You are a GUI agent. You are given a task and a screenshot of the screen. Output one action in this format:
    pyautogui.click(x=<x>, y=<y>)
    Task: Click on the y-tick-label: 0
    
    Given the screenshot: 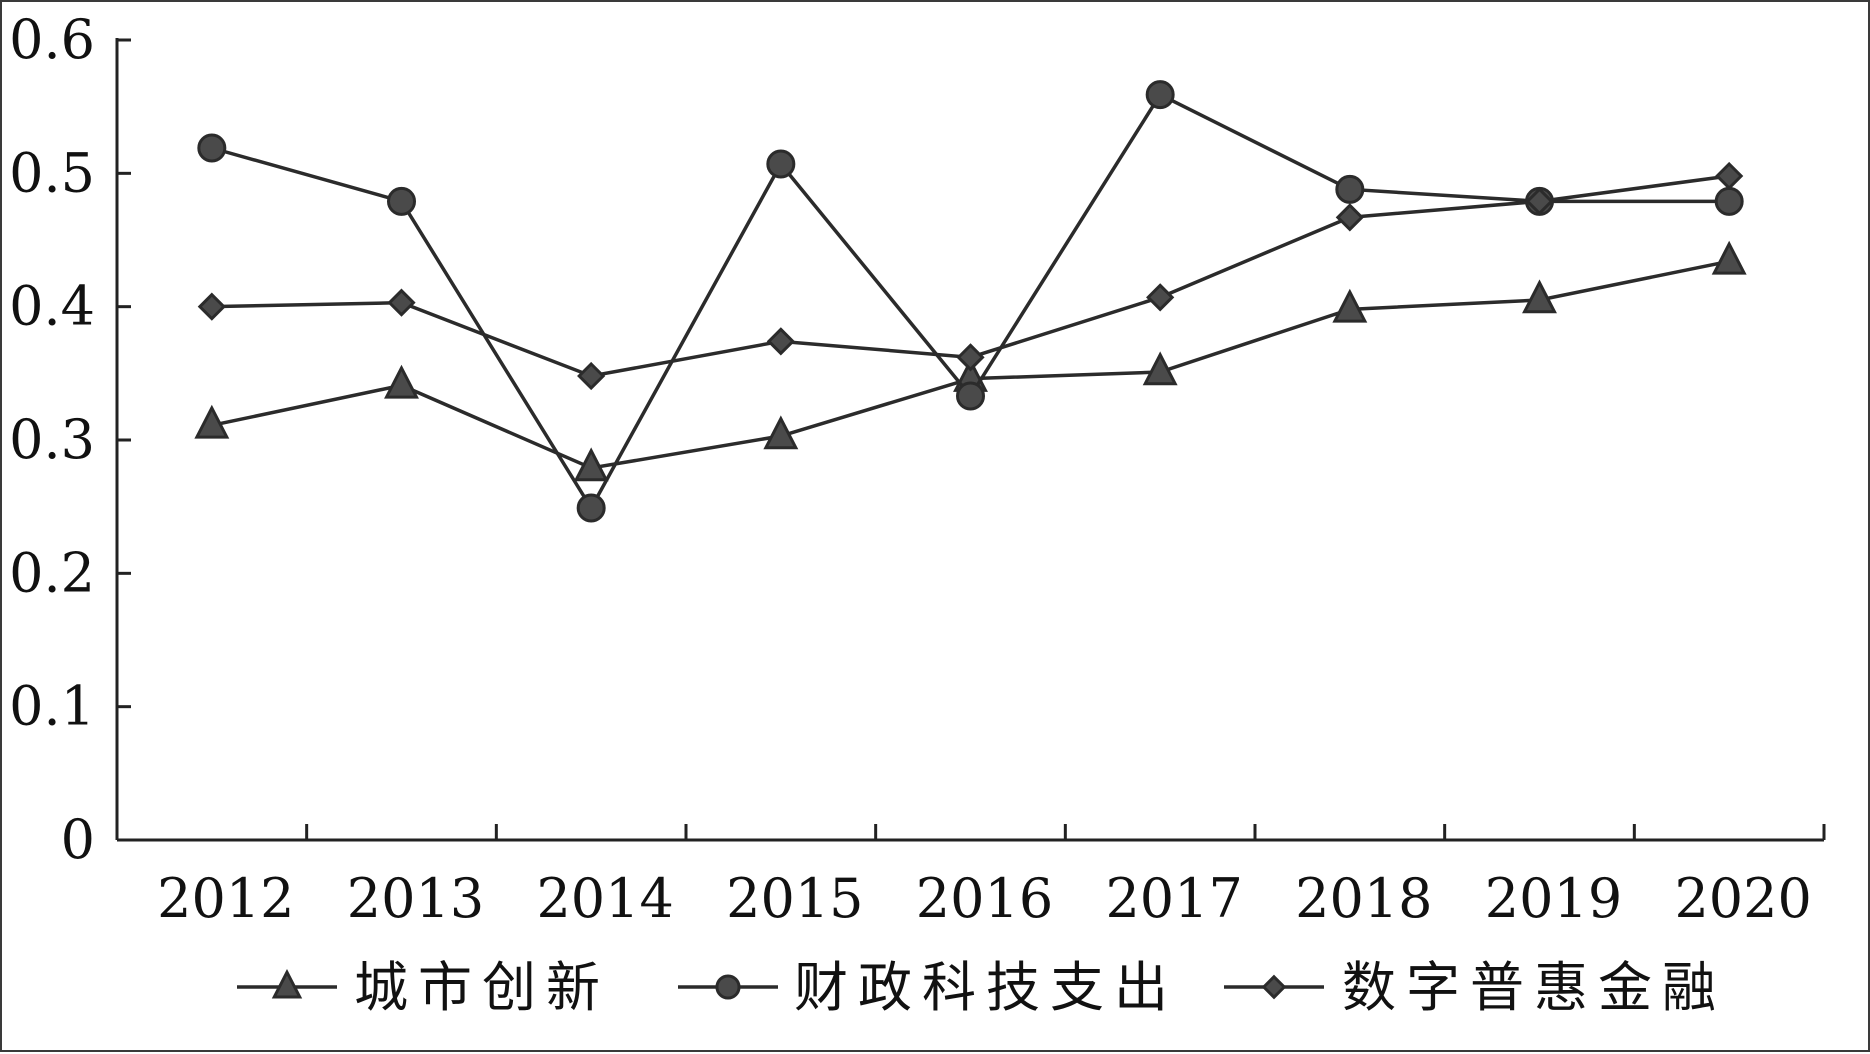 What is the action you would take?
    pyautogui.click(x=78, y=839)
    